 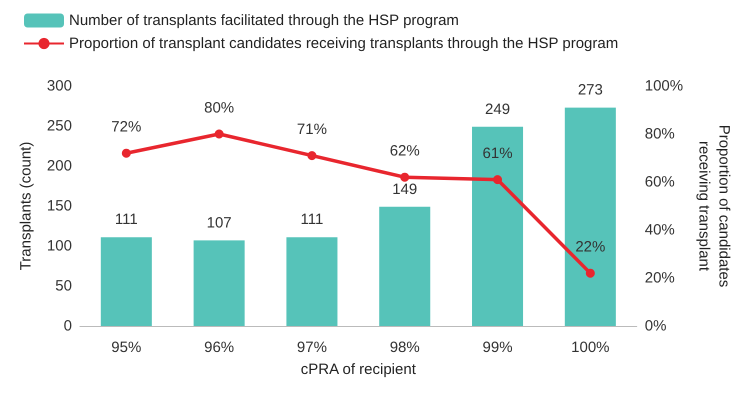 I want to click on x-axis-title: cPRA of recipient, so click(x=358, y=369).